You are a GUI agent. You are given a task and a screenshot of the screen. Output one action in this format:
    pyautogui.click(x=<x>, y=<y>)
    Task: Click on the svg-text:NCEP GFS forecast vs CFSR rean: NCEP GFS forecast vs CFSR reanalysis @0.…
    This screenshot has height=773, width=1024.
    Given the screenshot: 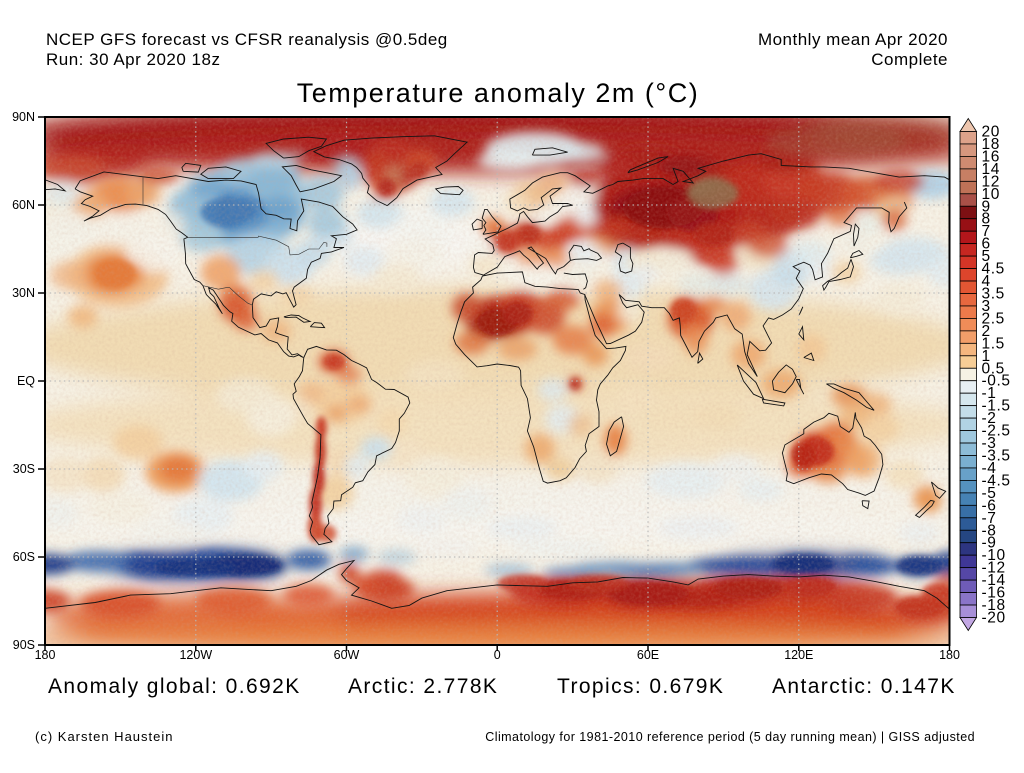 What is the action you would take?
    pyautogui.click(x=247, y=39)
    